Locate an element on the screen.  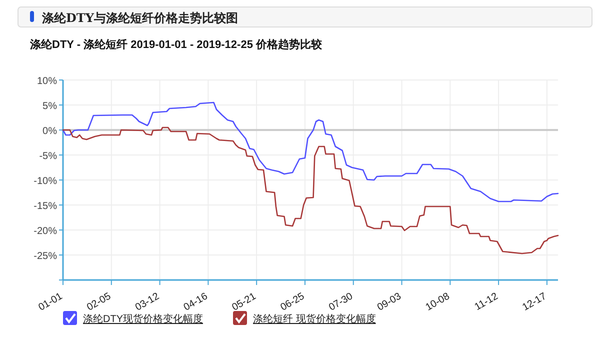
y-tick-label: -25% is located at coordinates (46, 256).